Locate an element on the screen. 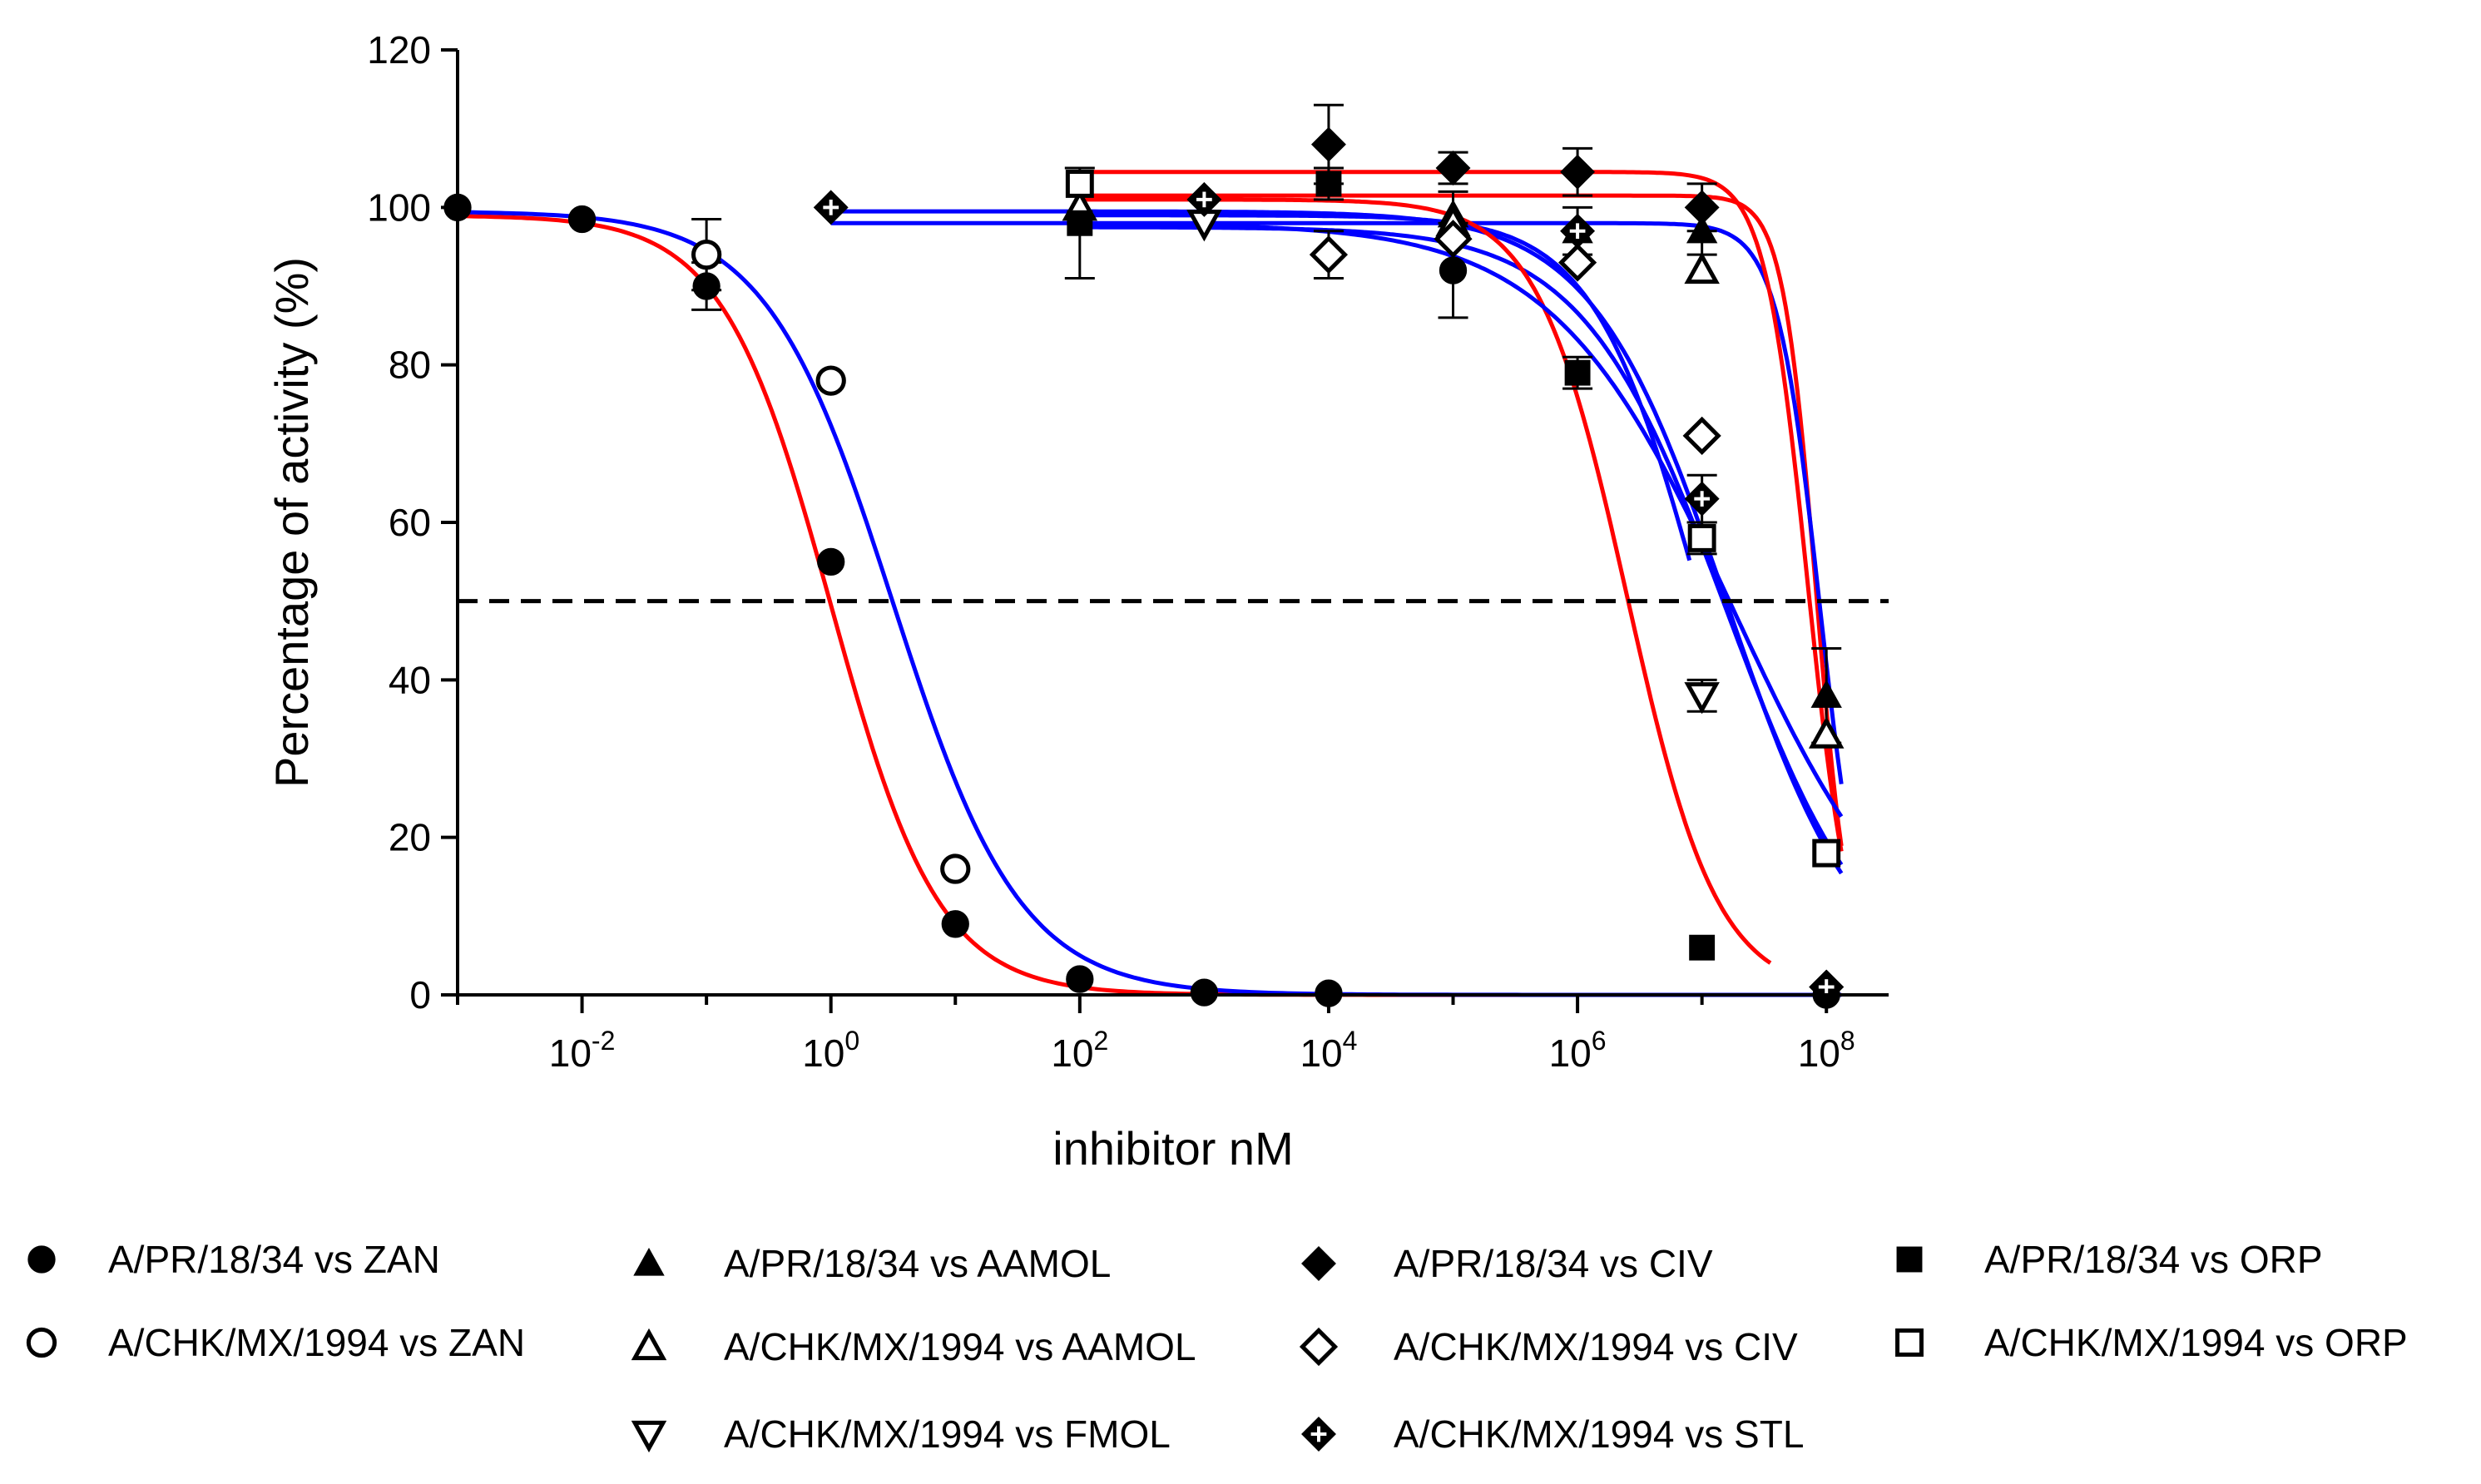 The image size is (2481, 1484). x-tick-label: 10⁸ is located at coordinates (1826, 1050).